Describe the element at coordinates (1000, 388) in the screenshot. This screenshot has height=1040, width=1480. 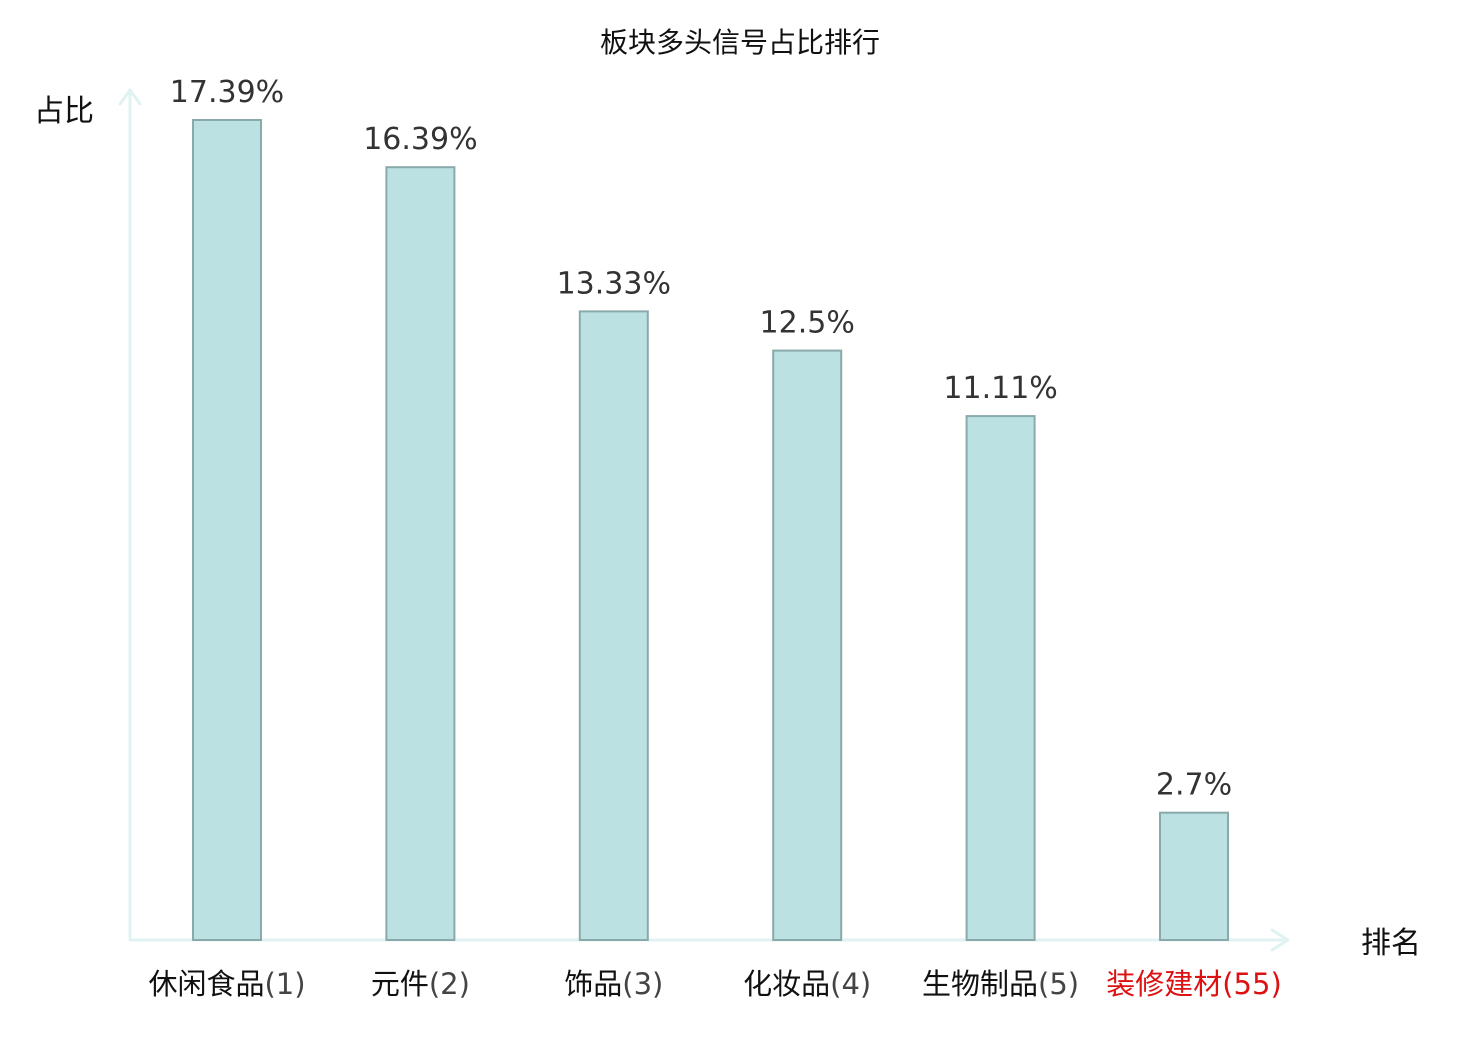
I see `value-label-5: 11.11%` at that location.